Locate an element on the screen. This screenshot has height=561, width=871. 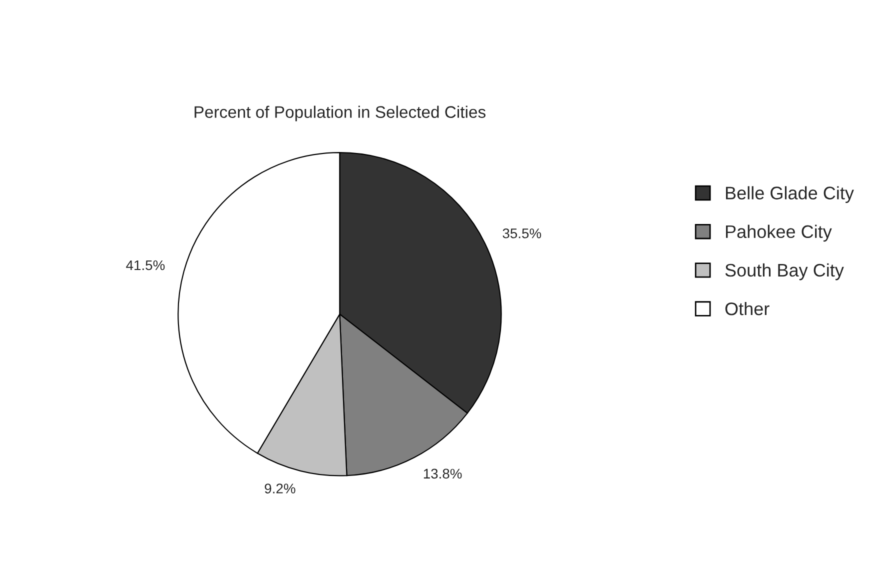
legend-label: South Bay City is located at coordinates (784, 271).